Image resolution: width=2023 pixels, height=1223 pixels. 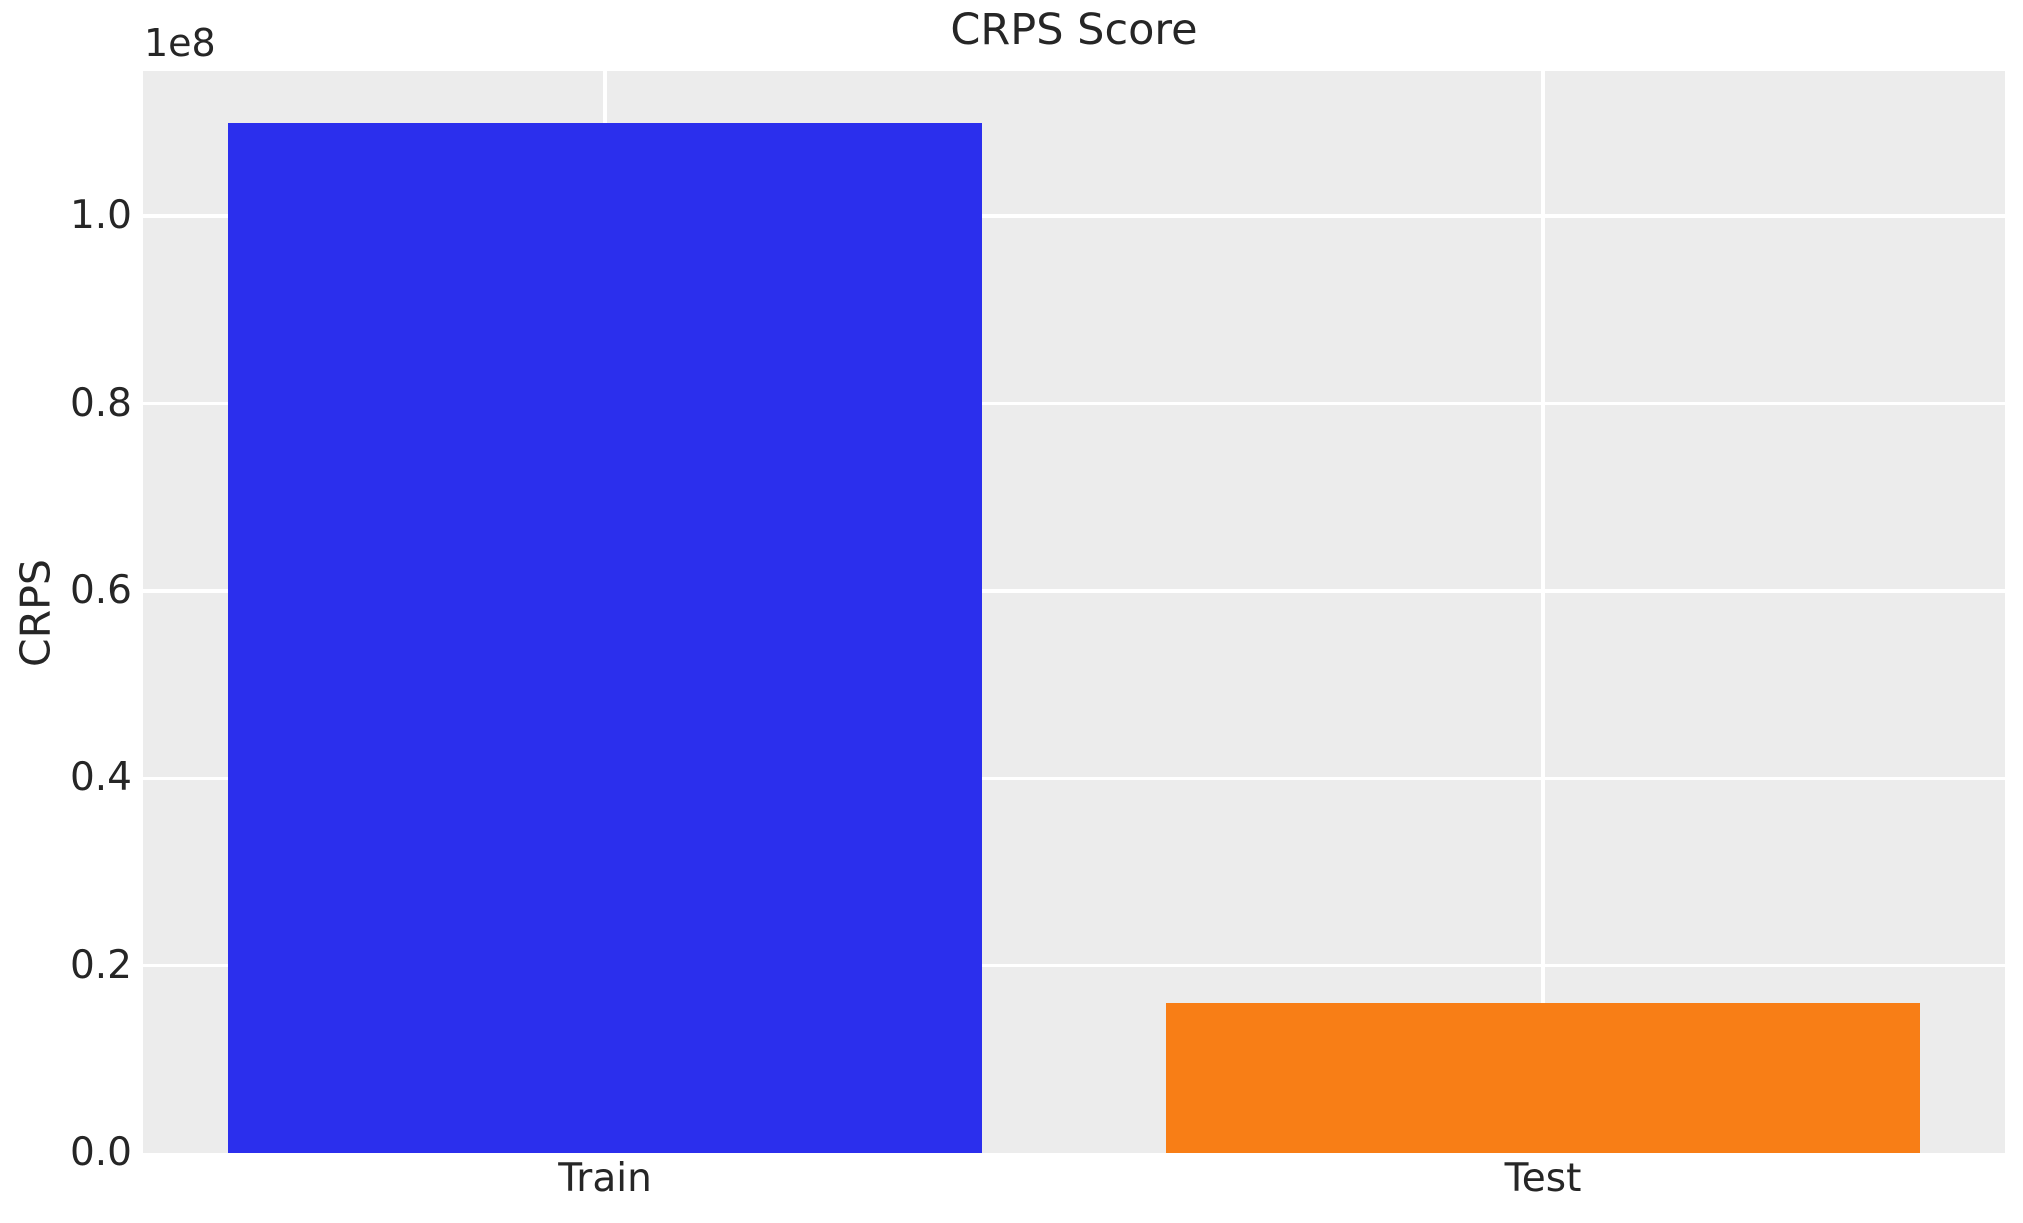 What do you see at coordinates (1543, 1178) in the screenshot?
I see `x-tick-label-test: Test` at bounding box center [1543, 1178].